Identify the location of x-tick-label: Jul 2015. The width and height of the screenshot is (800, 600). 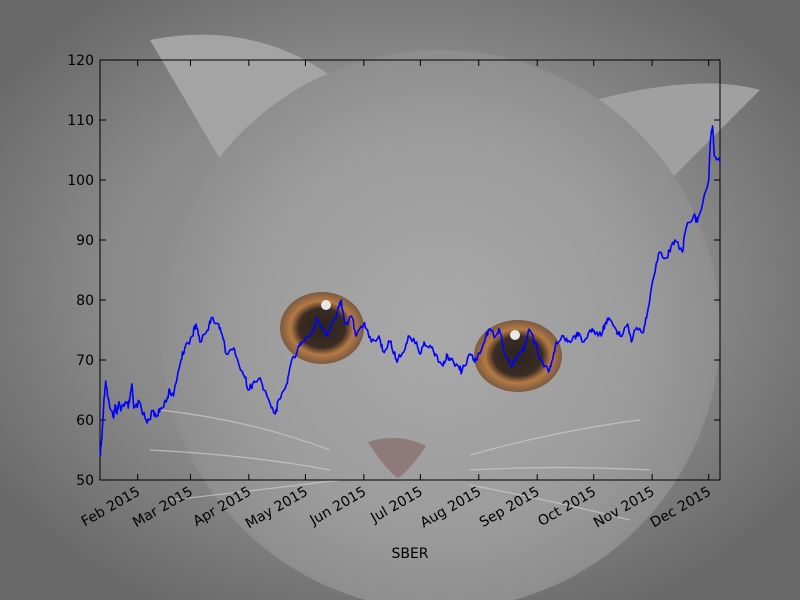
(396, 505).